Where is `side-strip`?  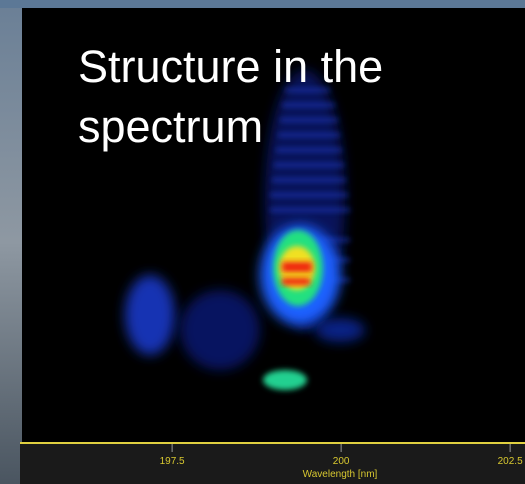 side-strip is located at coordinates (11, 242).